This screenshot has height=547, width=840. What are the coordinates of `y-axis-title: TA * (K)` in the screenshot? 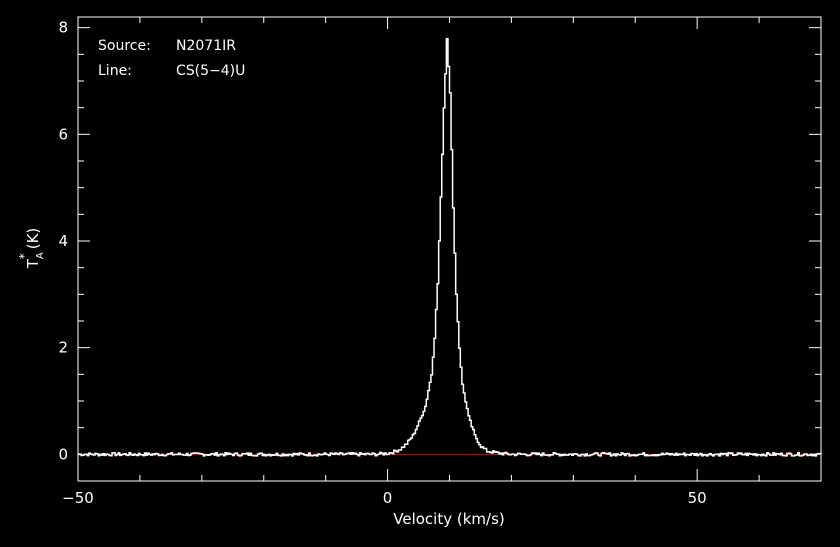 It's located at (31, 249).